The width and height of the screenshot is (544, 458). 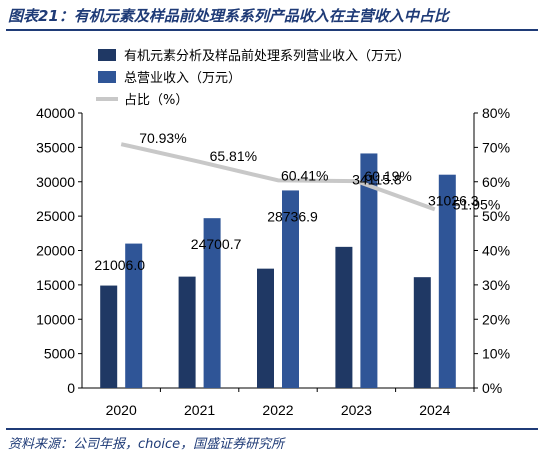 What do you see at coordinates (146, 444) in the screenshot?
I see `source-note: 资料来源：公司年报，choice，国盛证券研究所` at bounding box center [146, 444].